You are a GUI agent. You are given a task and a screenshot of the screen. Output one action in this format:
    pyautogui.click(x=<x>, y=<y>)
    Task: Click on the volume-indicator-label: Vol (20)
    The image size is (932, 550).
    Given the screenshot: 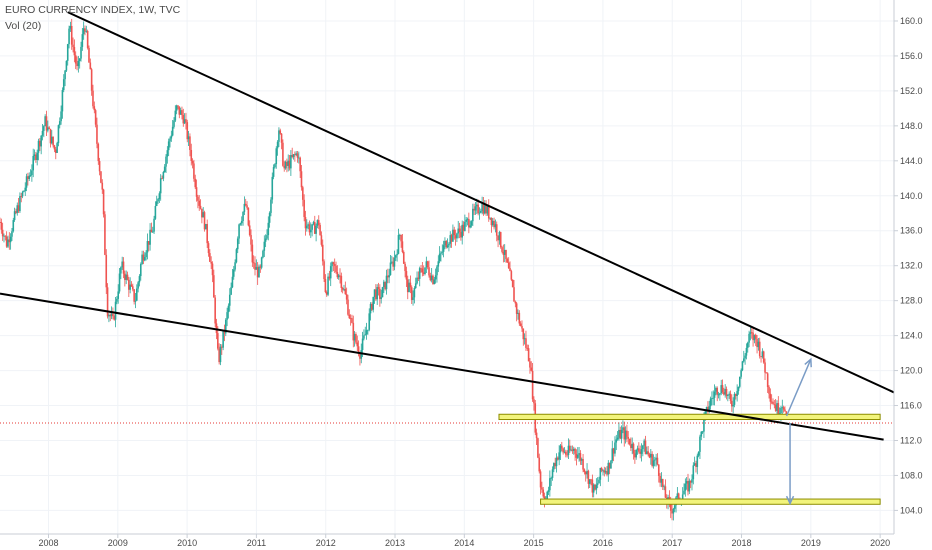 What is the action you would take?
    pyautogui.click(x=23, y=26)
    